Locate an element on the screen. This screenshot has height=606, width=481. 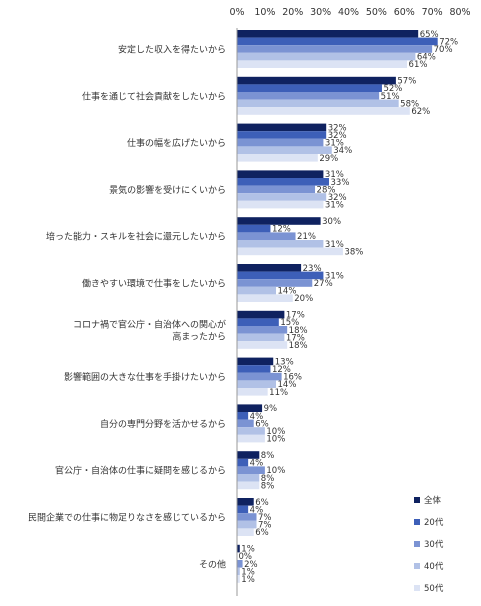
data-label: 23% is located at coordinates (312, 269).